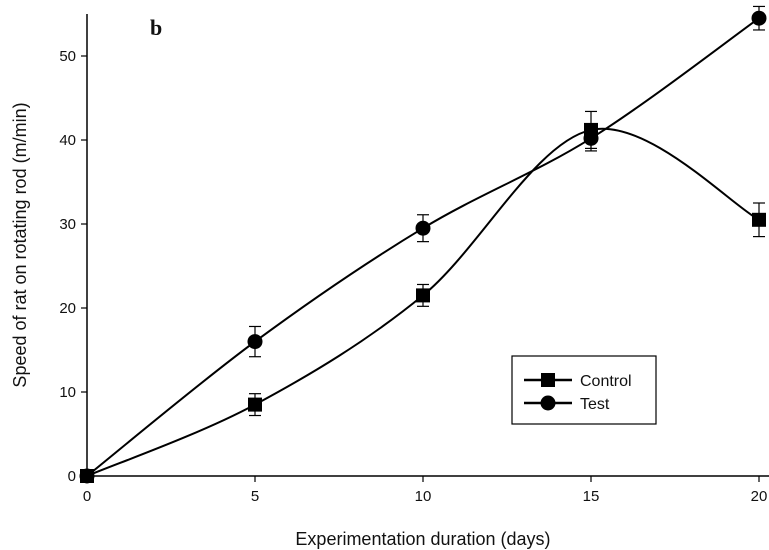 The height and width of the screenshot is (550, 769). What do you see at coordinates (67, 308) in the screenshot?
I see `y-tick-label: 20` at bounding box center [67, 308].